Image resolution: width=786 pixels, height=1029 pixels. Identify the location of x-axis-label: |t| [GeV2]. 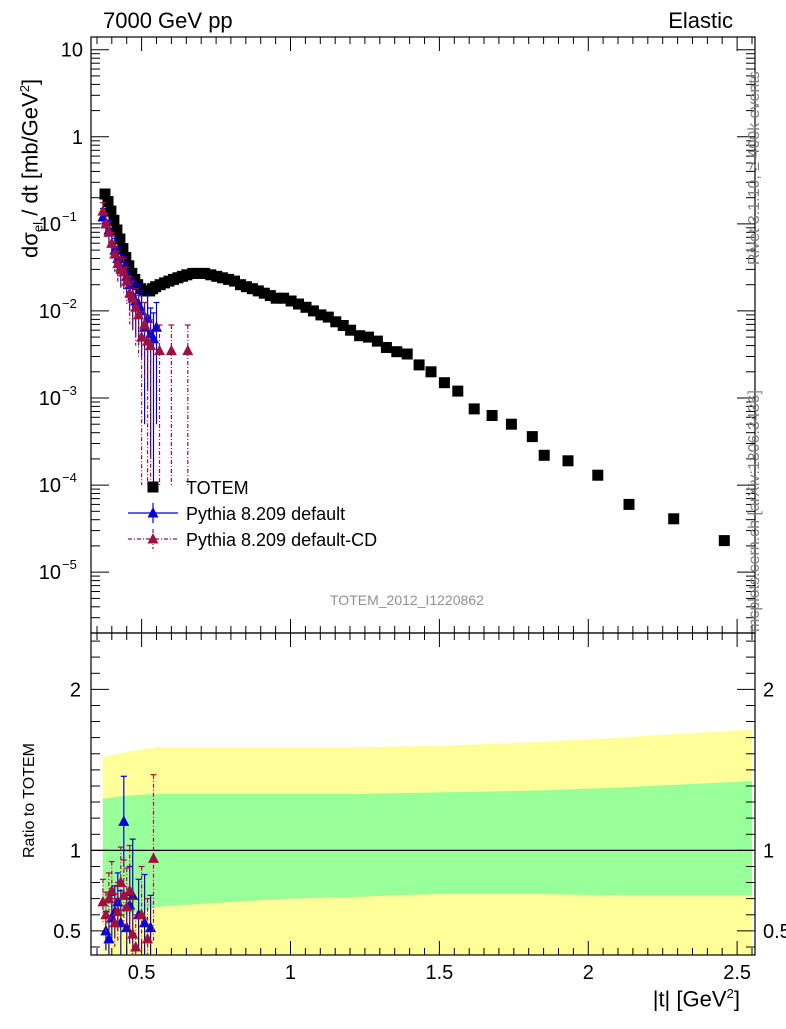
(696, 999).